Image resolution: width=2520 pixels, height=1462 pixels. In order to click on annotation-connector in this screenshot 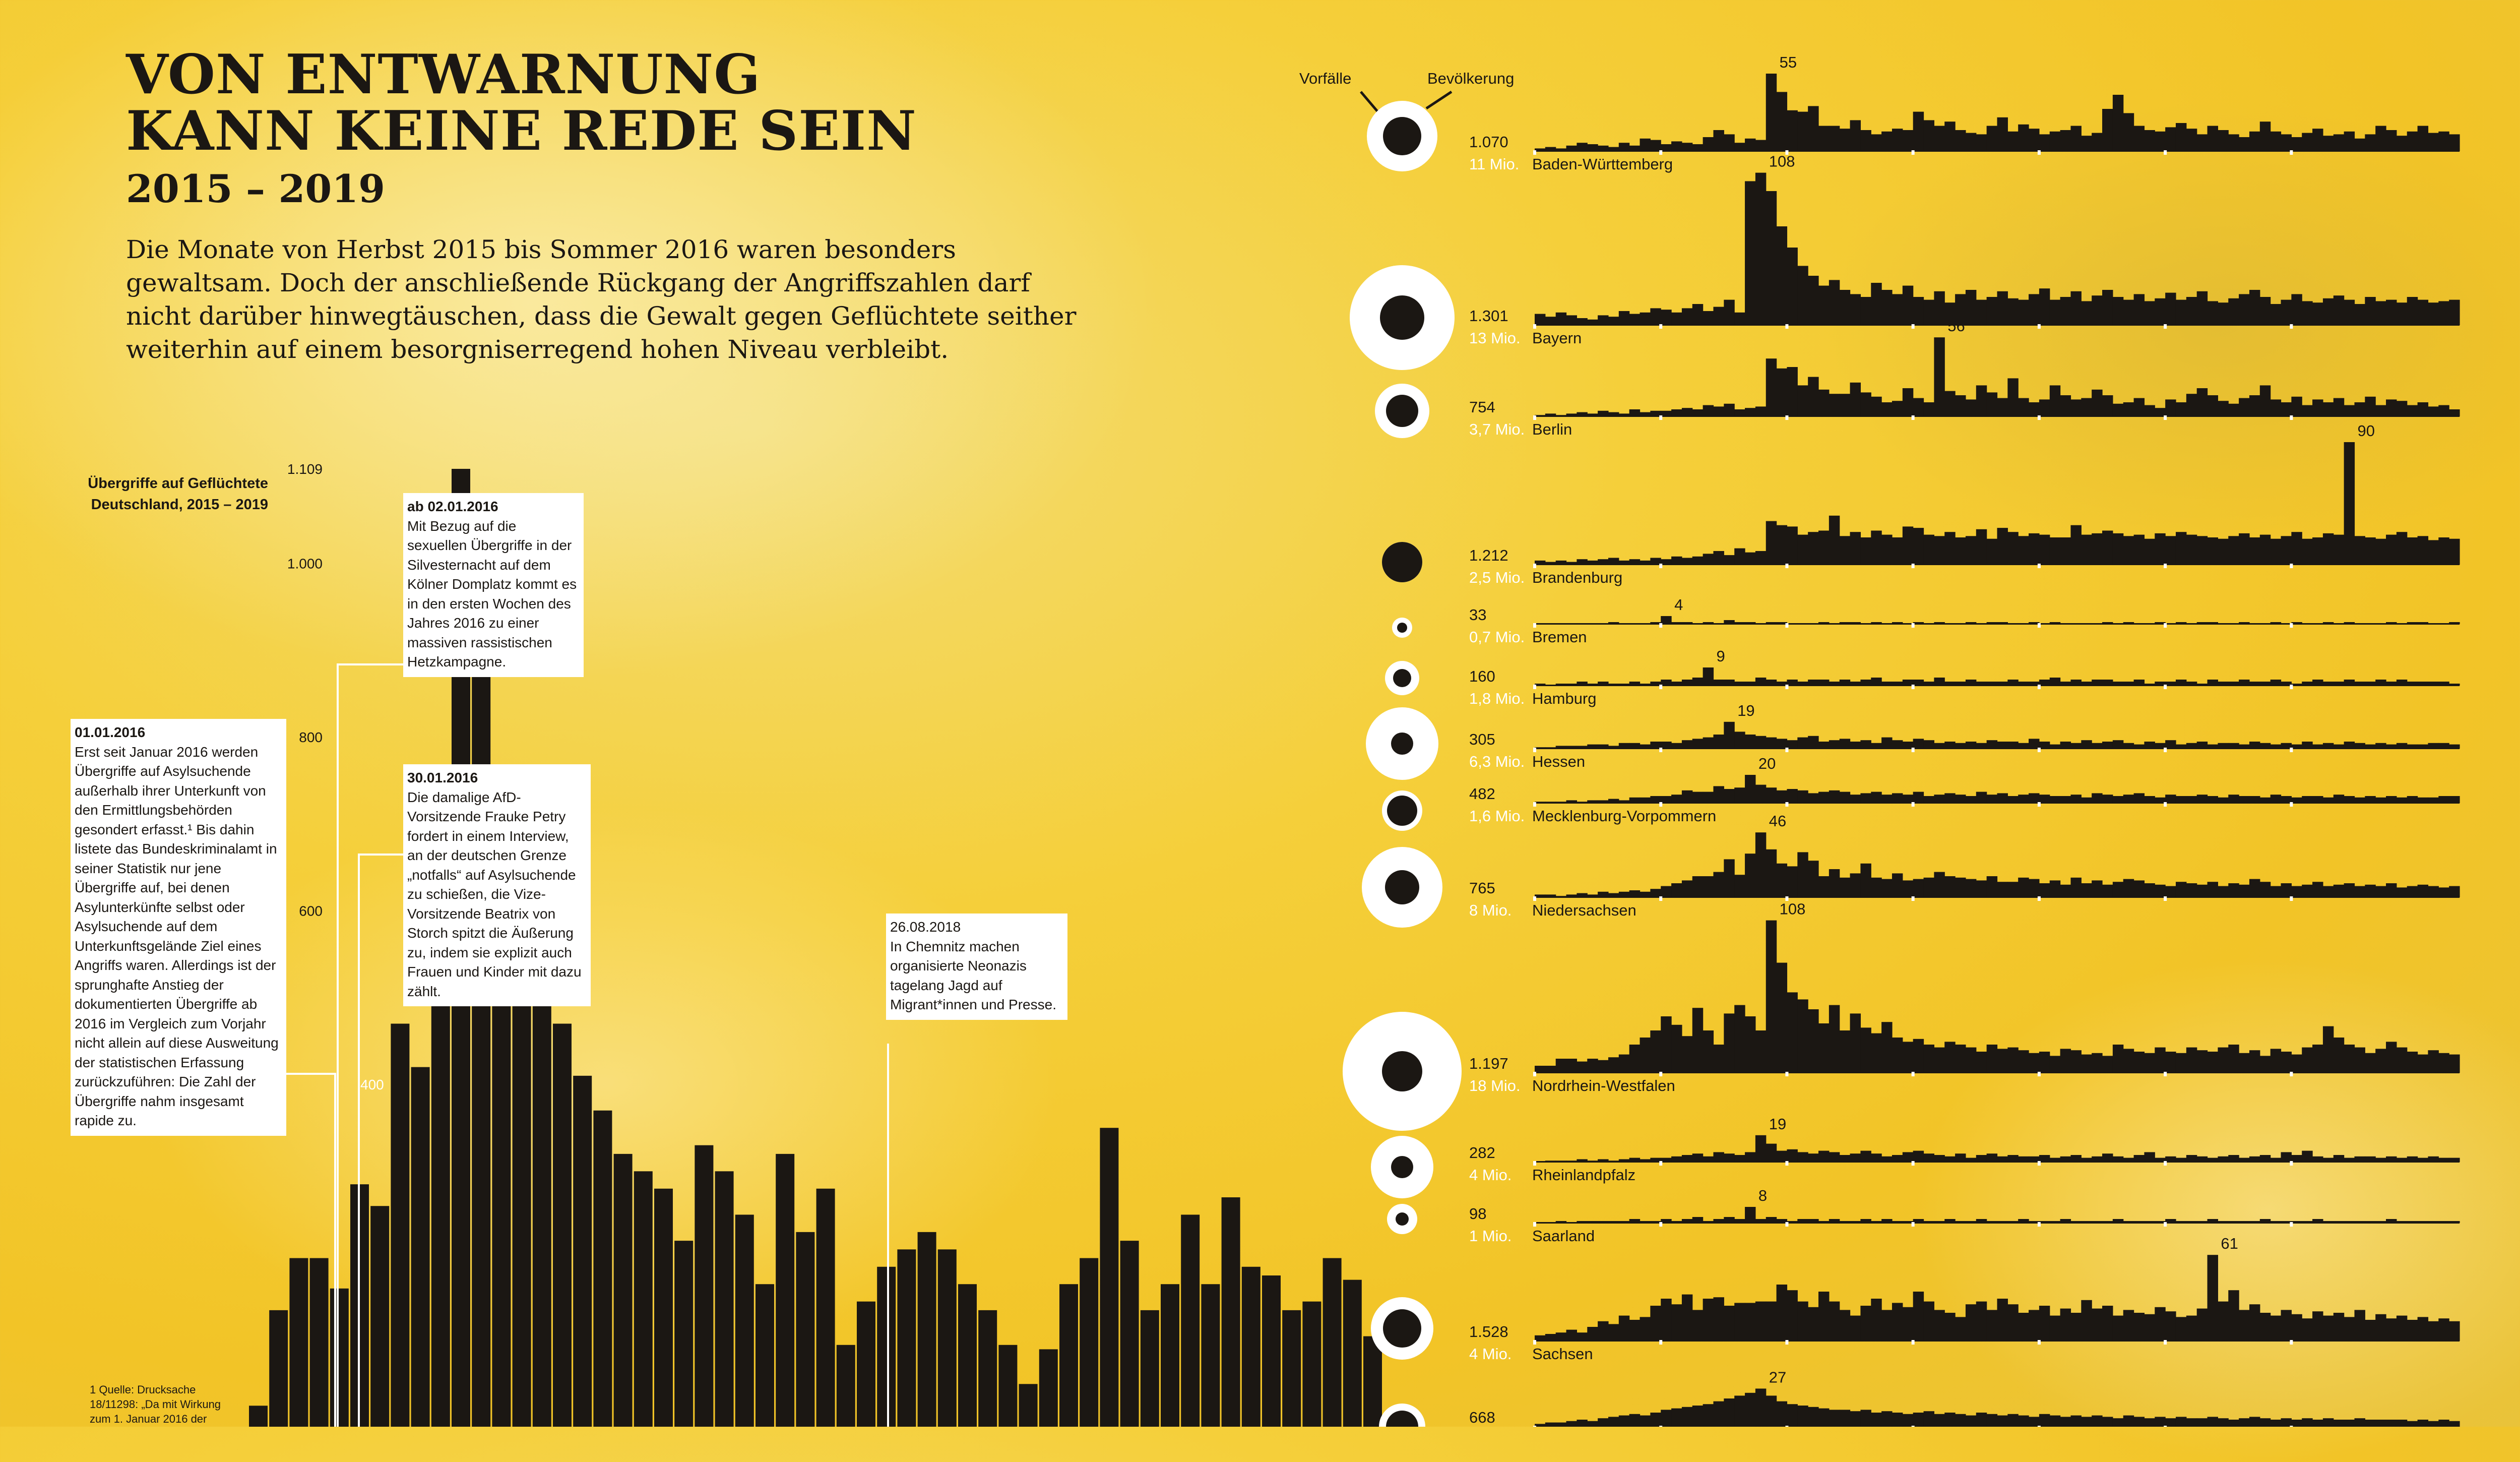, I will do `click(380, 1140)`.